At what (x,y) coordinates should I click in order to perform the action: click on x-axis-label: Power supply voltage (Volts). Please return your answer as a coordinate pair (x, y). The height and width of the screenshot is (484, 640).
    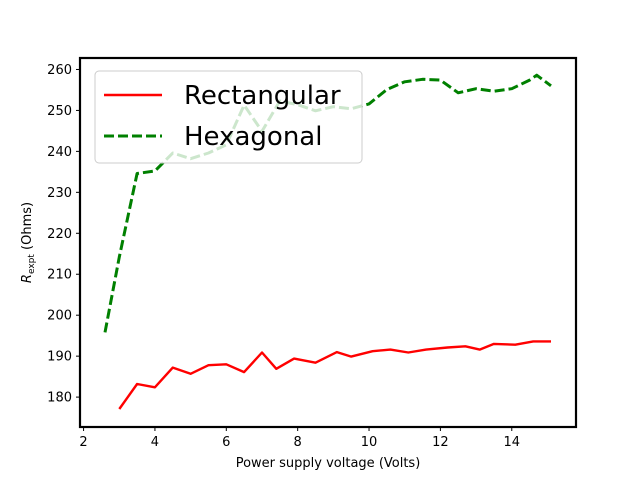
    Looking at the image, I should click on (328, 463).